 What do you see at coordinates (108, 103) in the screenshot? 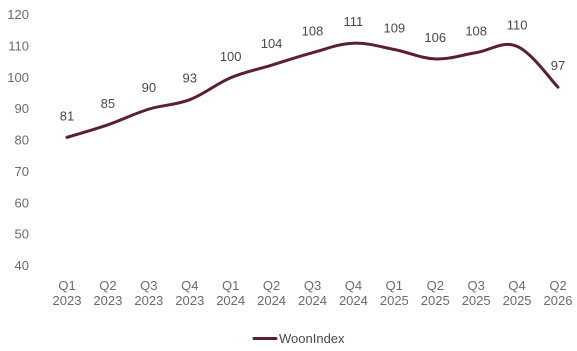
I see `data-label: 85` at bounding box center [108, 103].